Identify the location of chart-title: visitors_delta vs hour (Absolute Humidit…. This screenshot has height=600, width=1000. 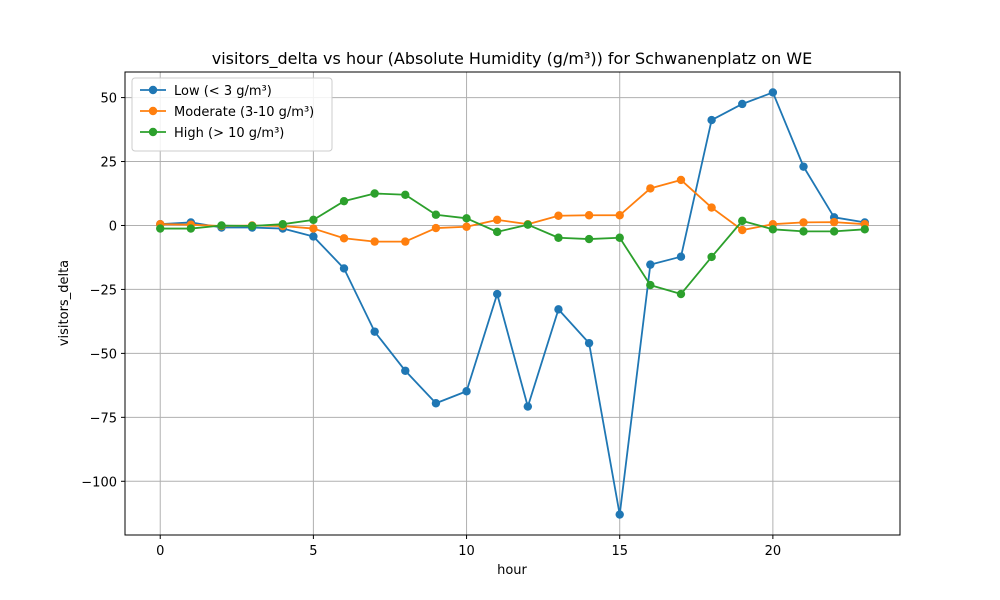
(512, 59).